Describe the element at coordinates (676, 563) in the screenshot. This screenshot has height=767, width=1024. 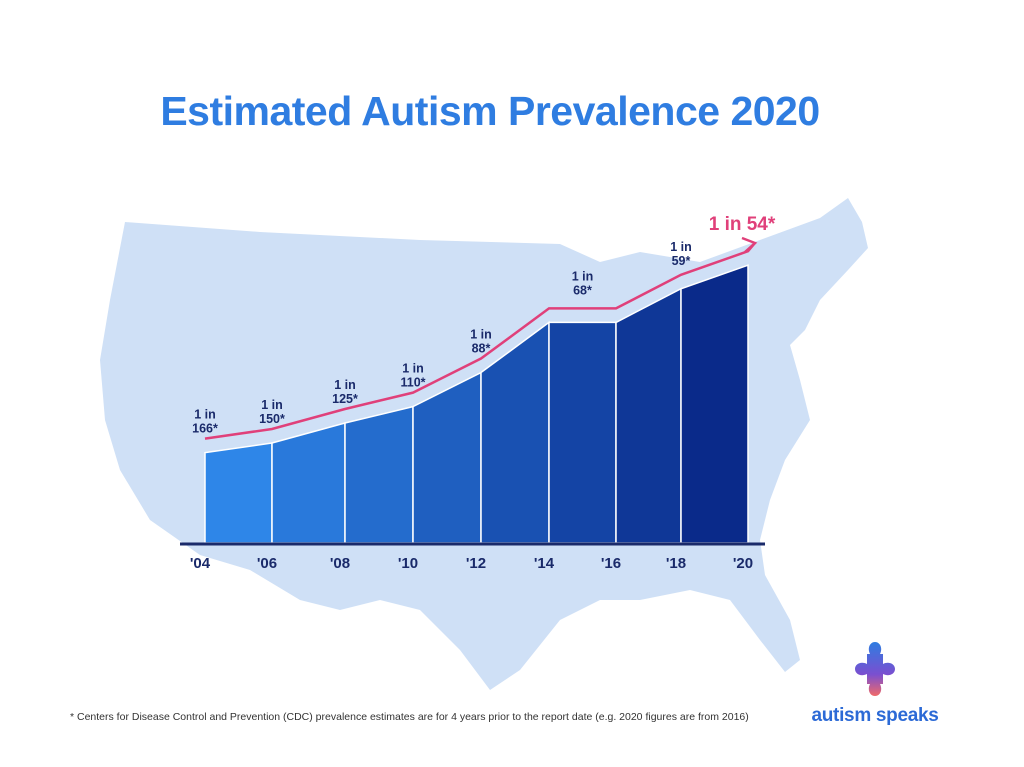
I see `tick-label-'18: '18` at that location.